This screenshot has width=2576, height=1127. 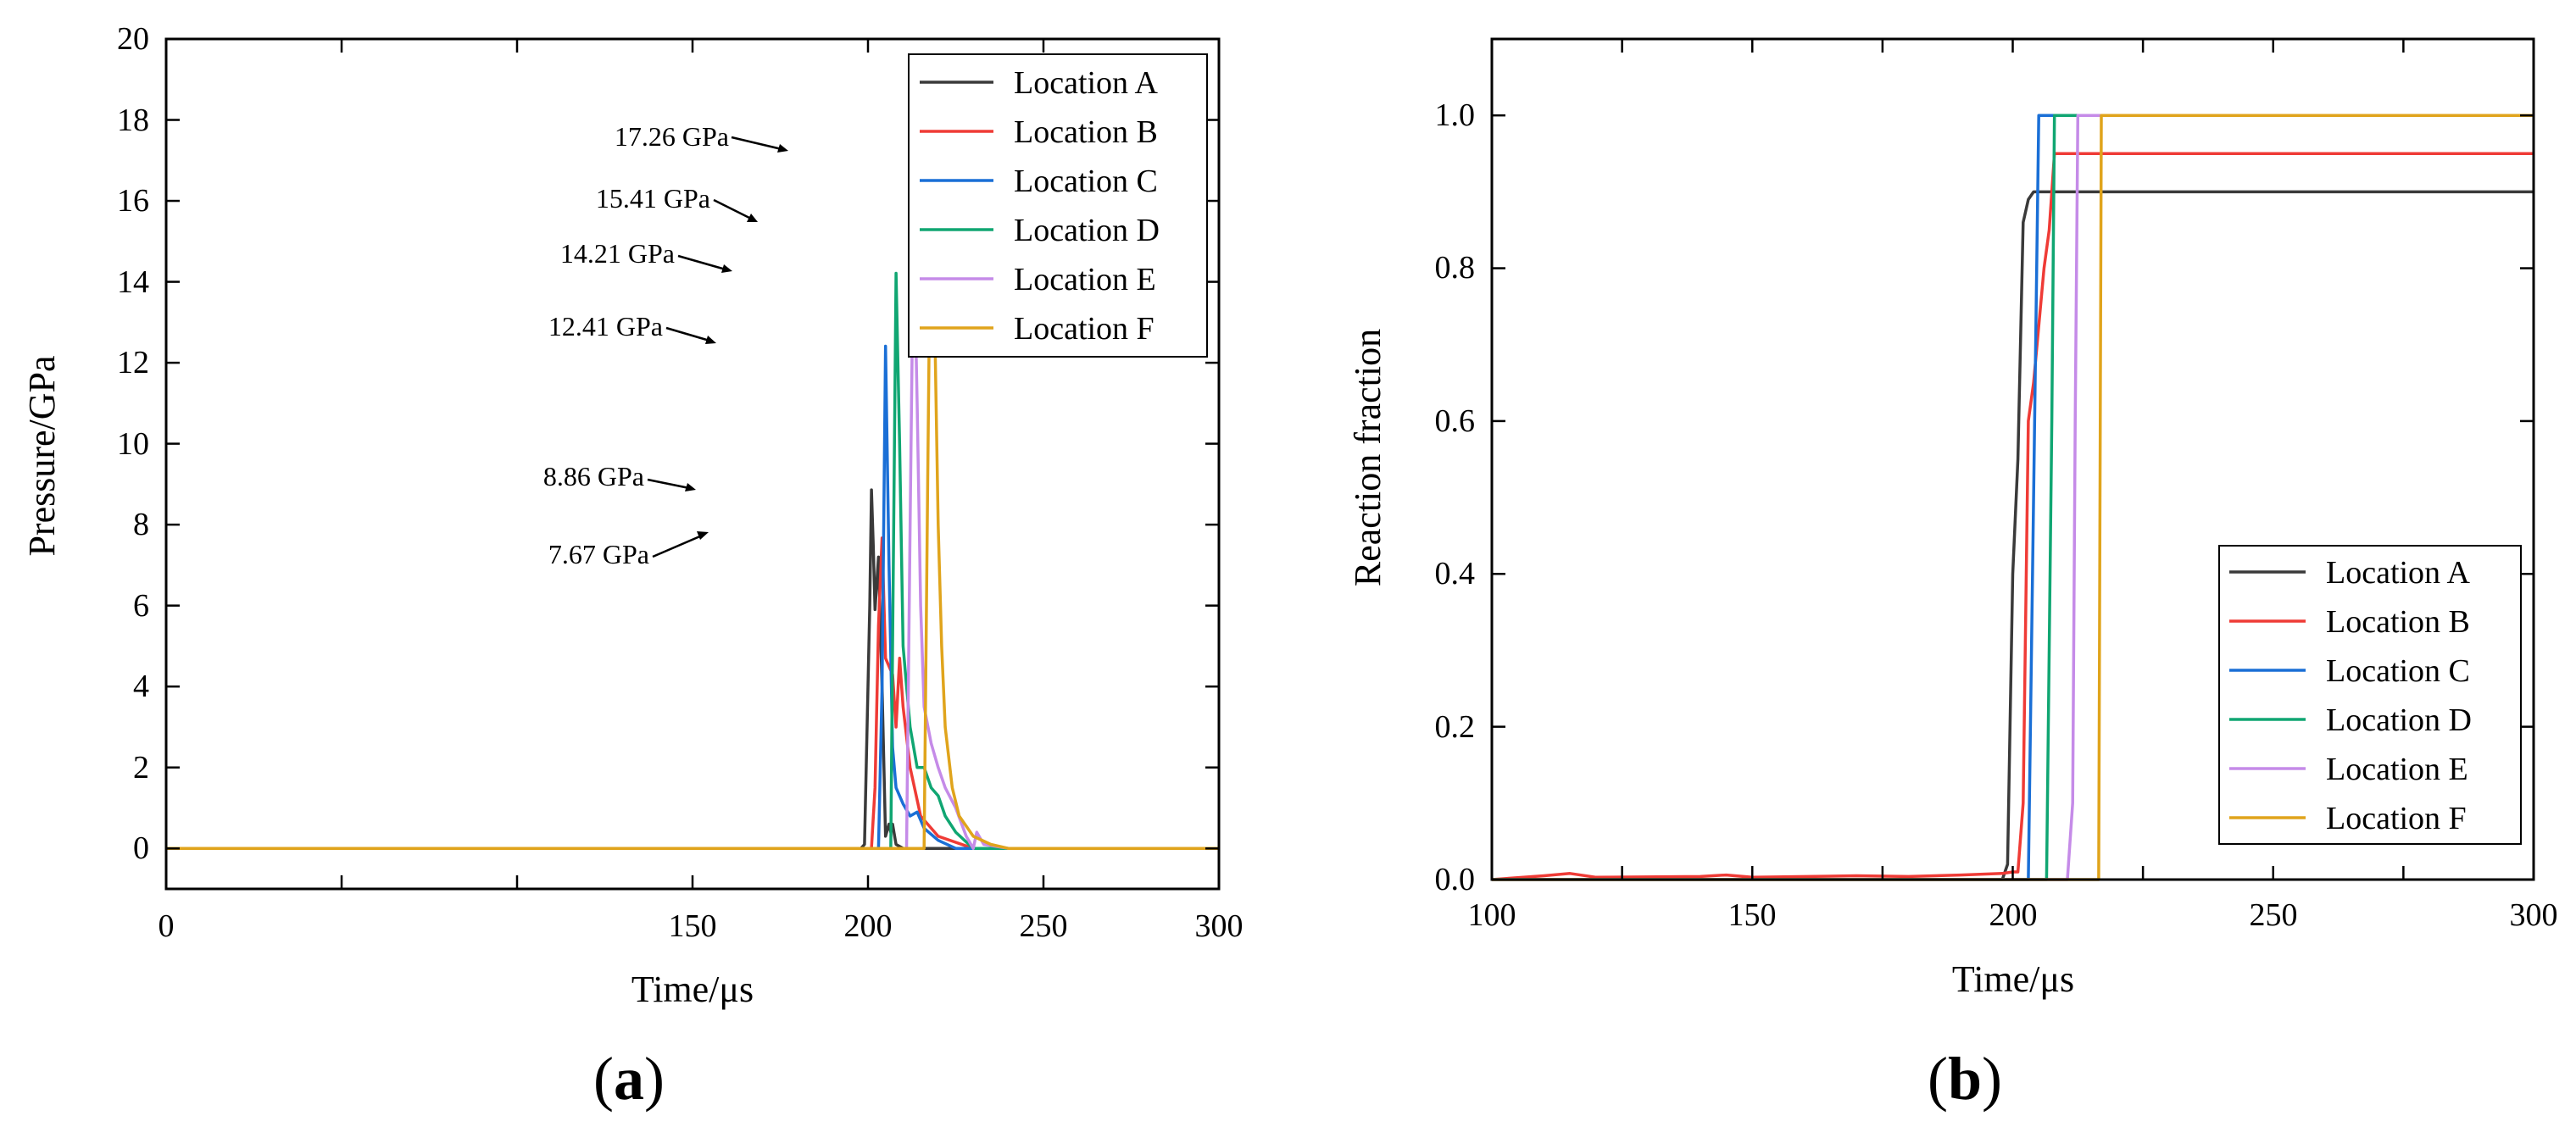 What do you see at coordinates (133, 39) in the screenshot?
I see `a-ytick-label: 20` at bounding box center [133, 39].